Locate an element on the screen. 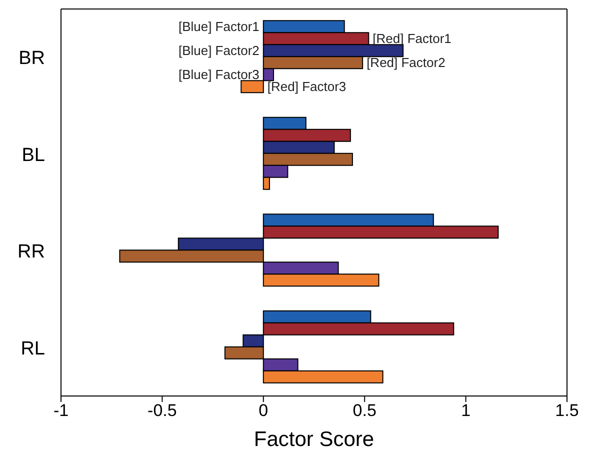 This screenshot has height=450, width=593. series-label: [Red] Factor2 is located at coordinates (406, 62).